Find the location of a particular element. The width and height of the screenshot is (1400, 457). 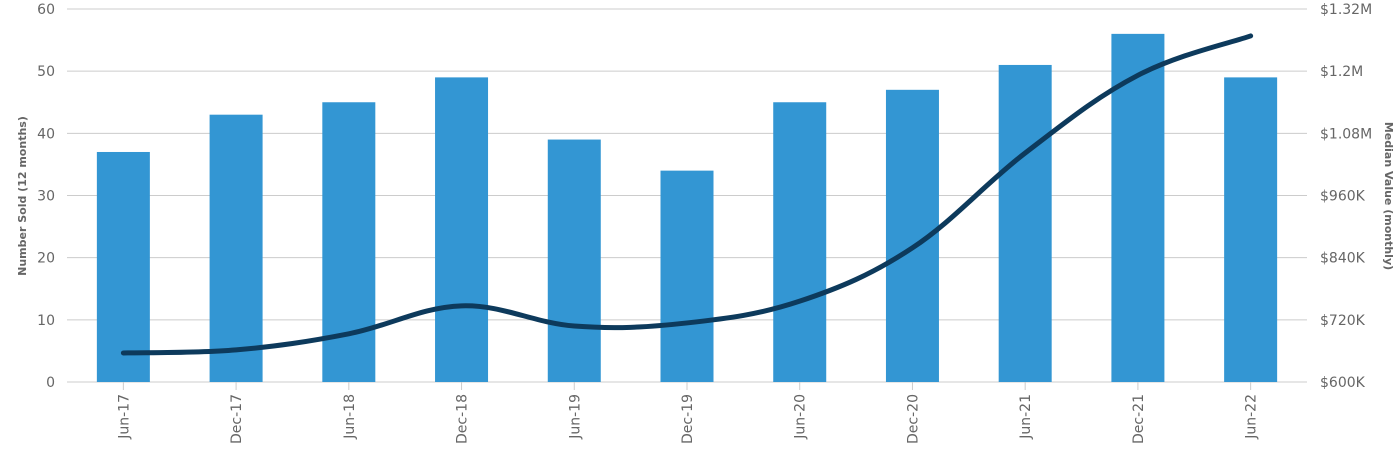

y-axis-title-right: Median Value (monthly) is located at coordinates (1388, 196).